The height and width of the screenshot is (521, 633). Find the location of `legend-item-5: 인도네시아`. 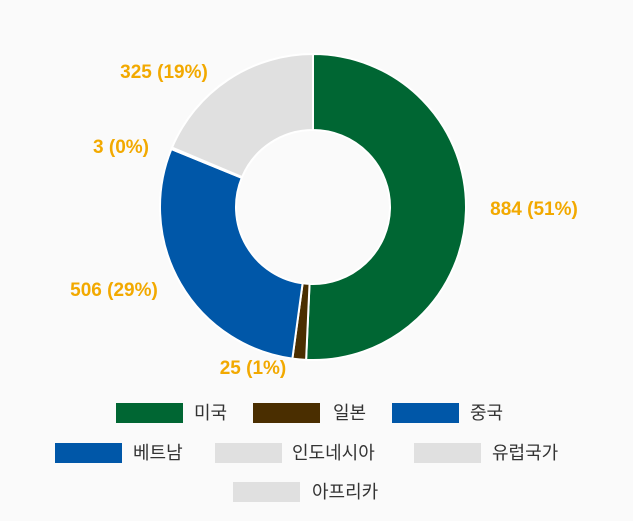

legend-item-5: 인도네시아 is located at coordinates (295, 453).